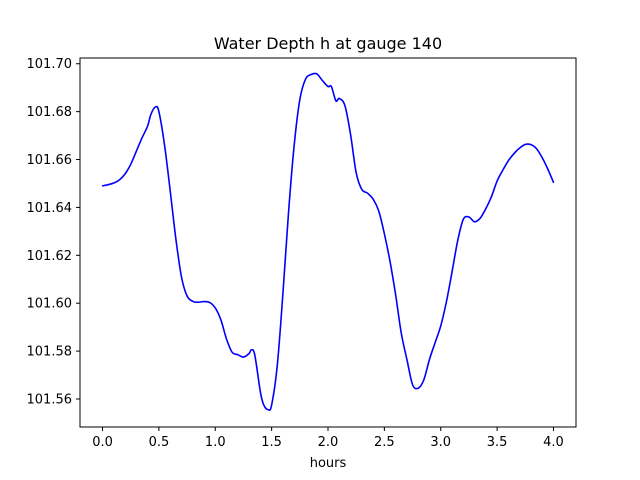  I want to click on y-tick-label: 101.58, so click(50, 352).